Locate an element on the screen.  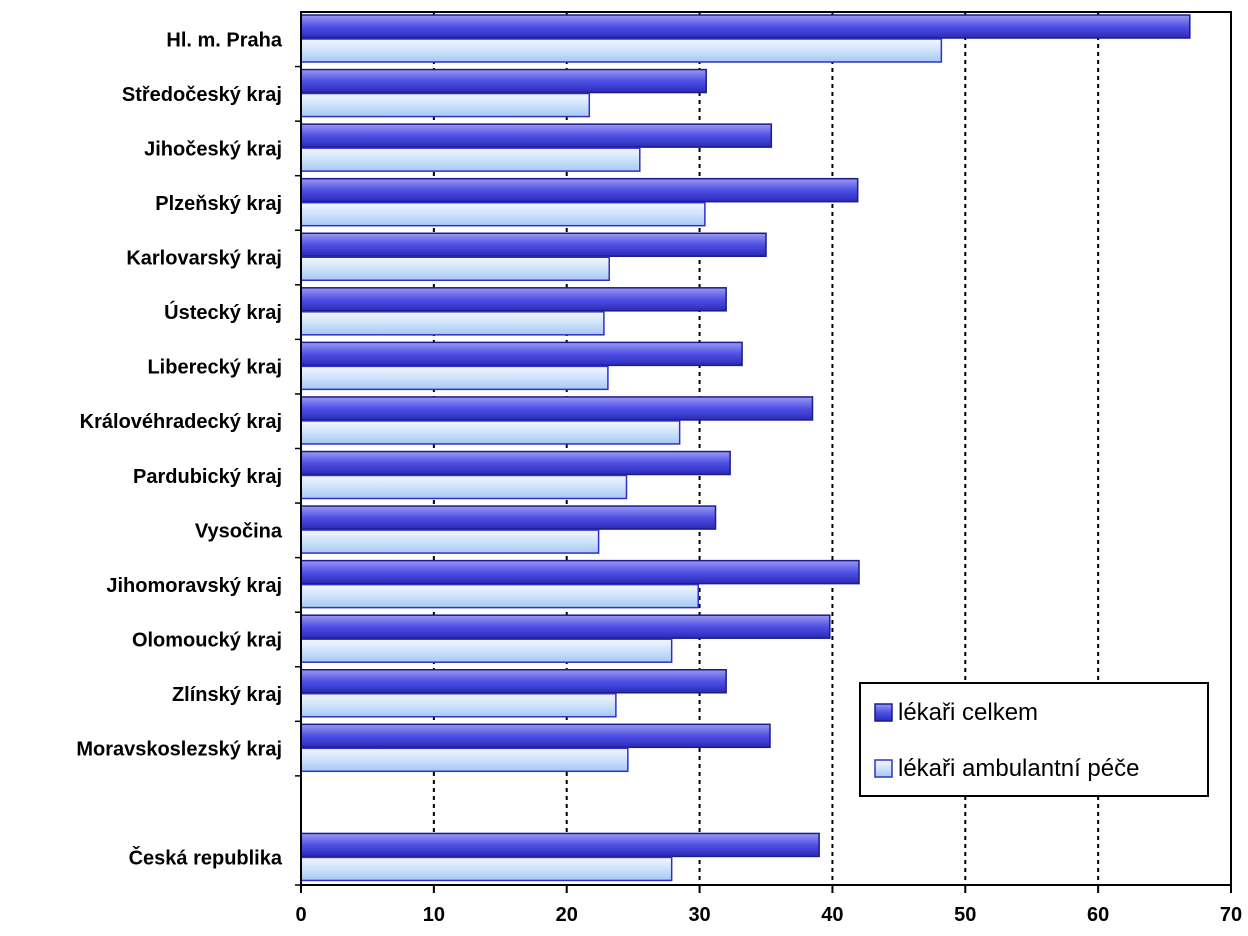
x-tick-label: 20 is located at coordinates (567, 915).